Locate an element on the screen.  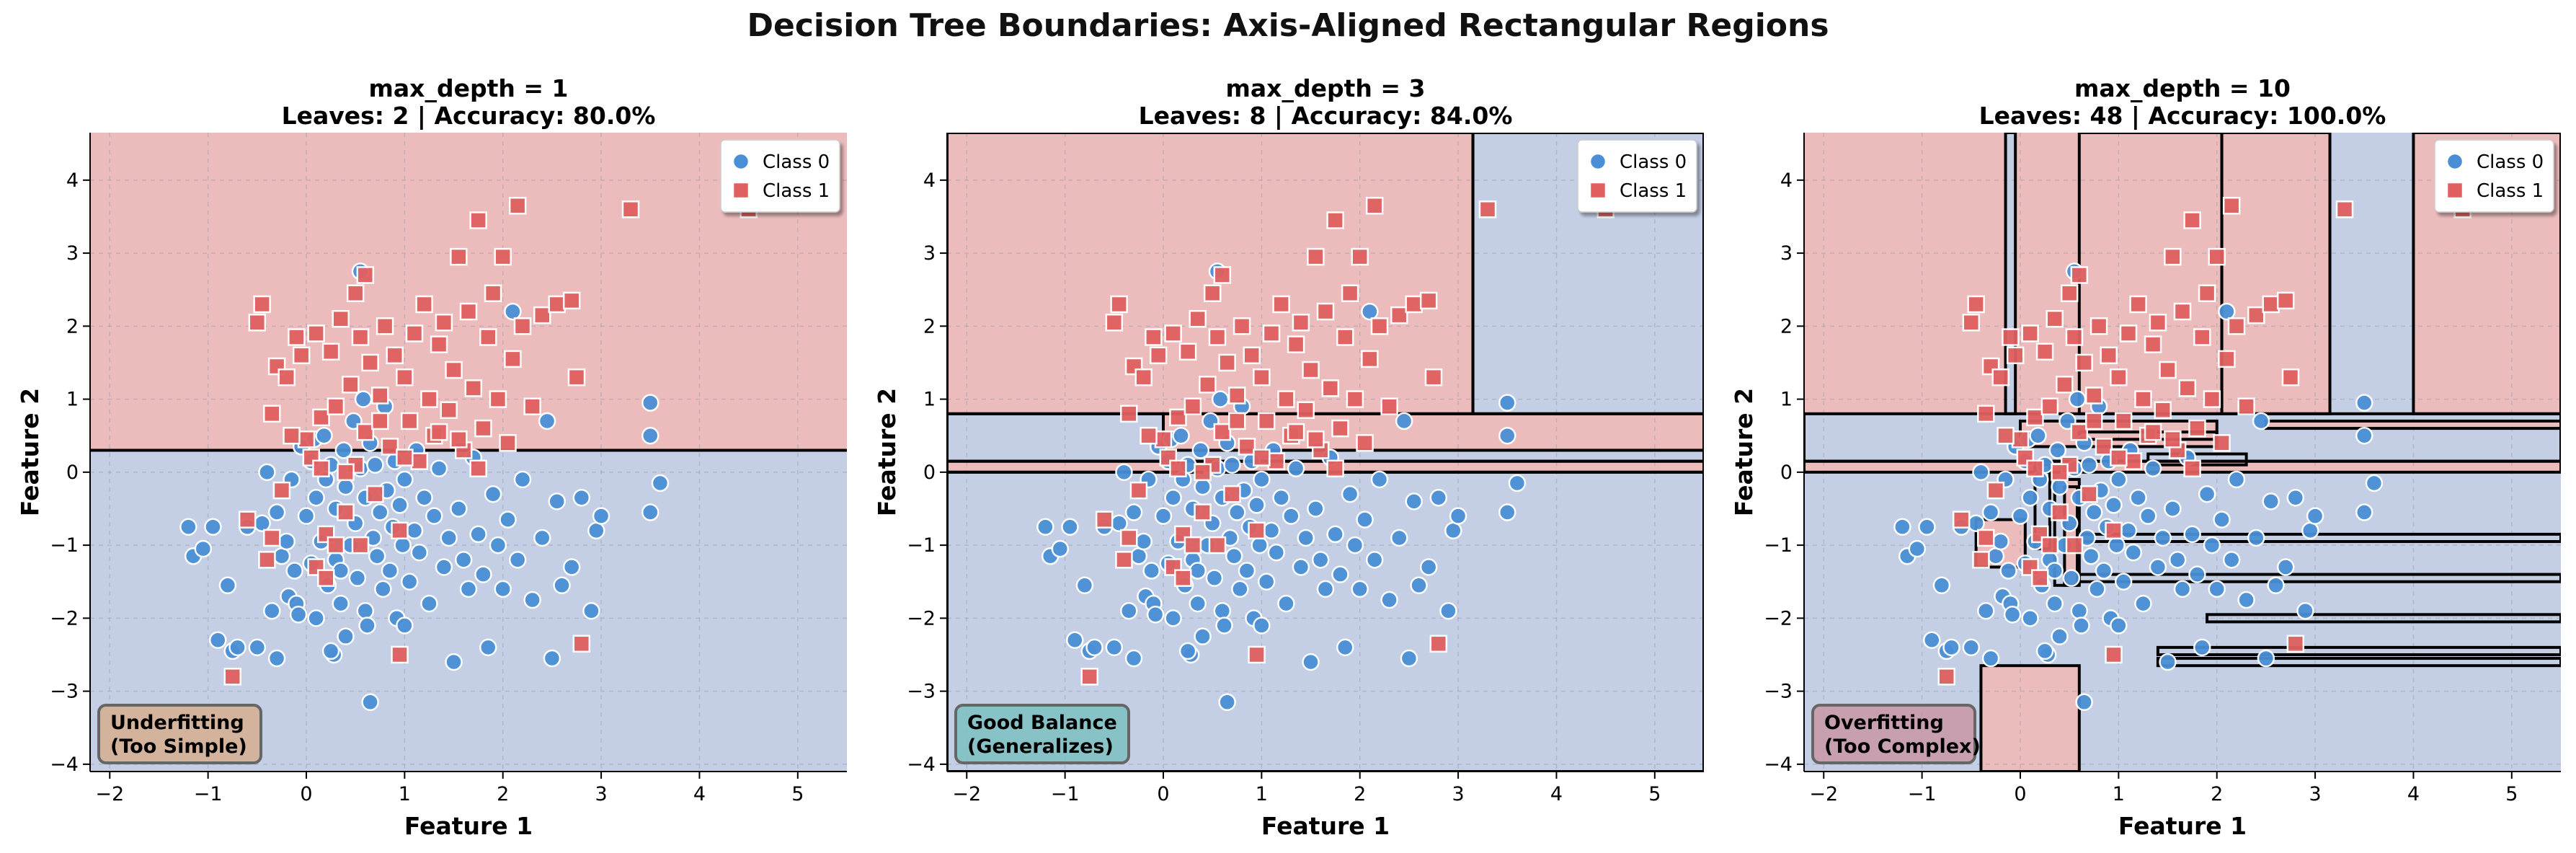
x-tick-label: 3 is located at coordinates (601, 794).